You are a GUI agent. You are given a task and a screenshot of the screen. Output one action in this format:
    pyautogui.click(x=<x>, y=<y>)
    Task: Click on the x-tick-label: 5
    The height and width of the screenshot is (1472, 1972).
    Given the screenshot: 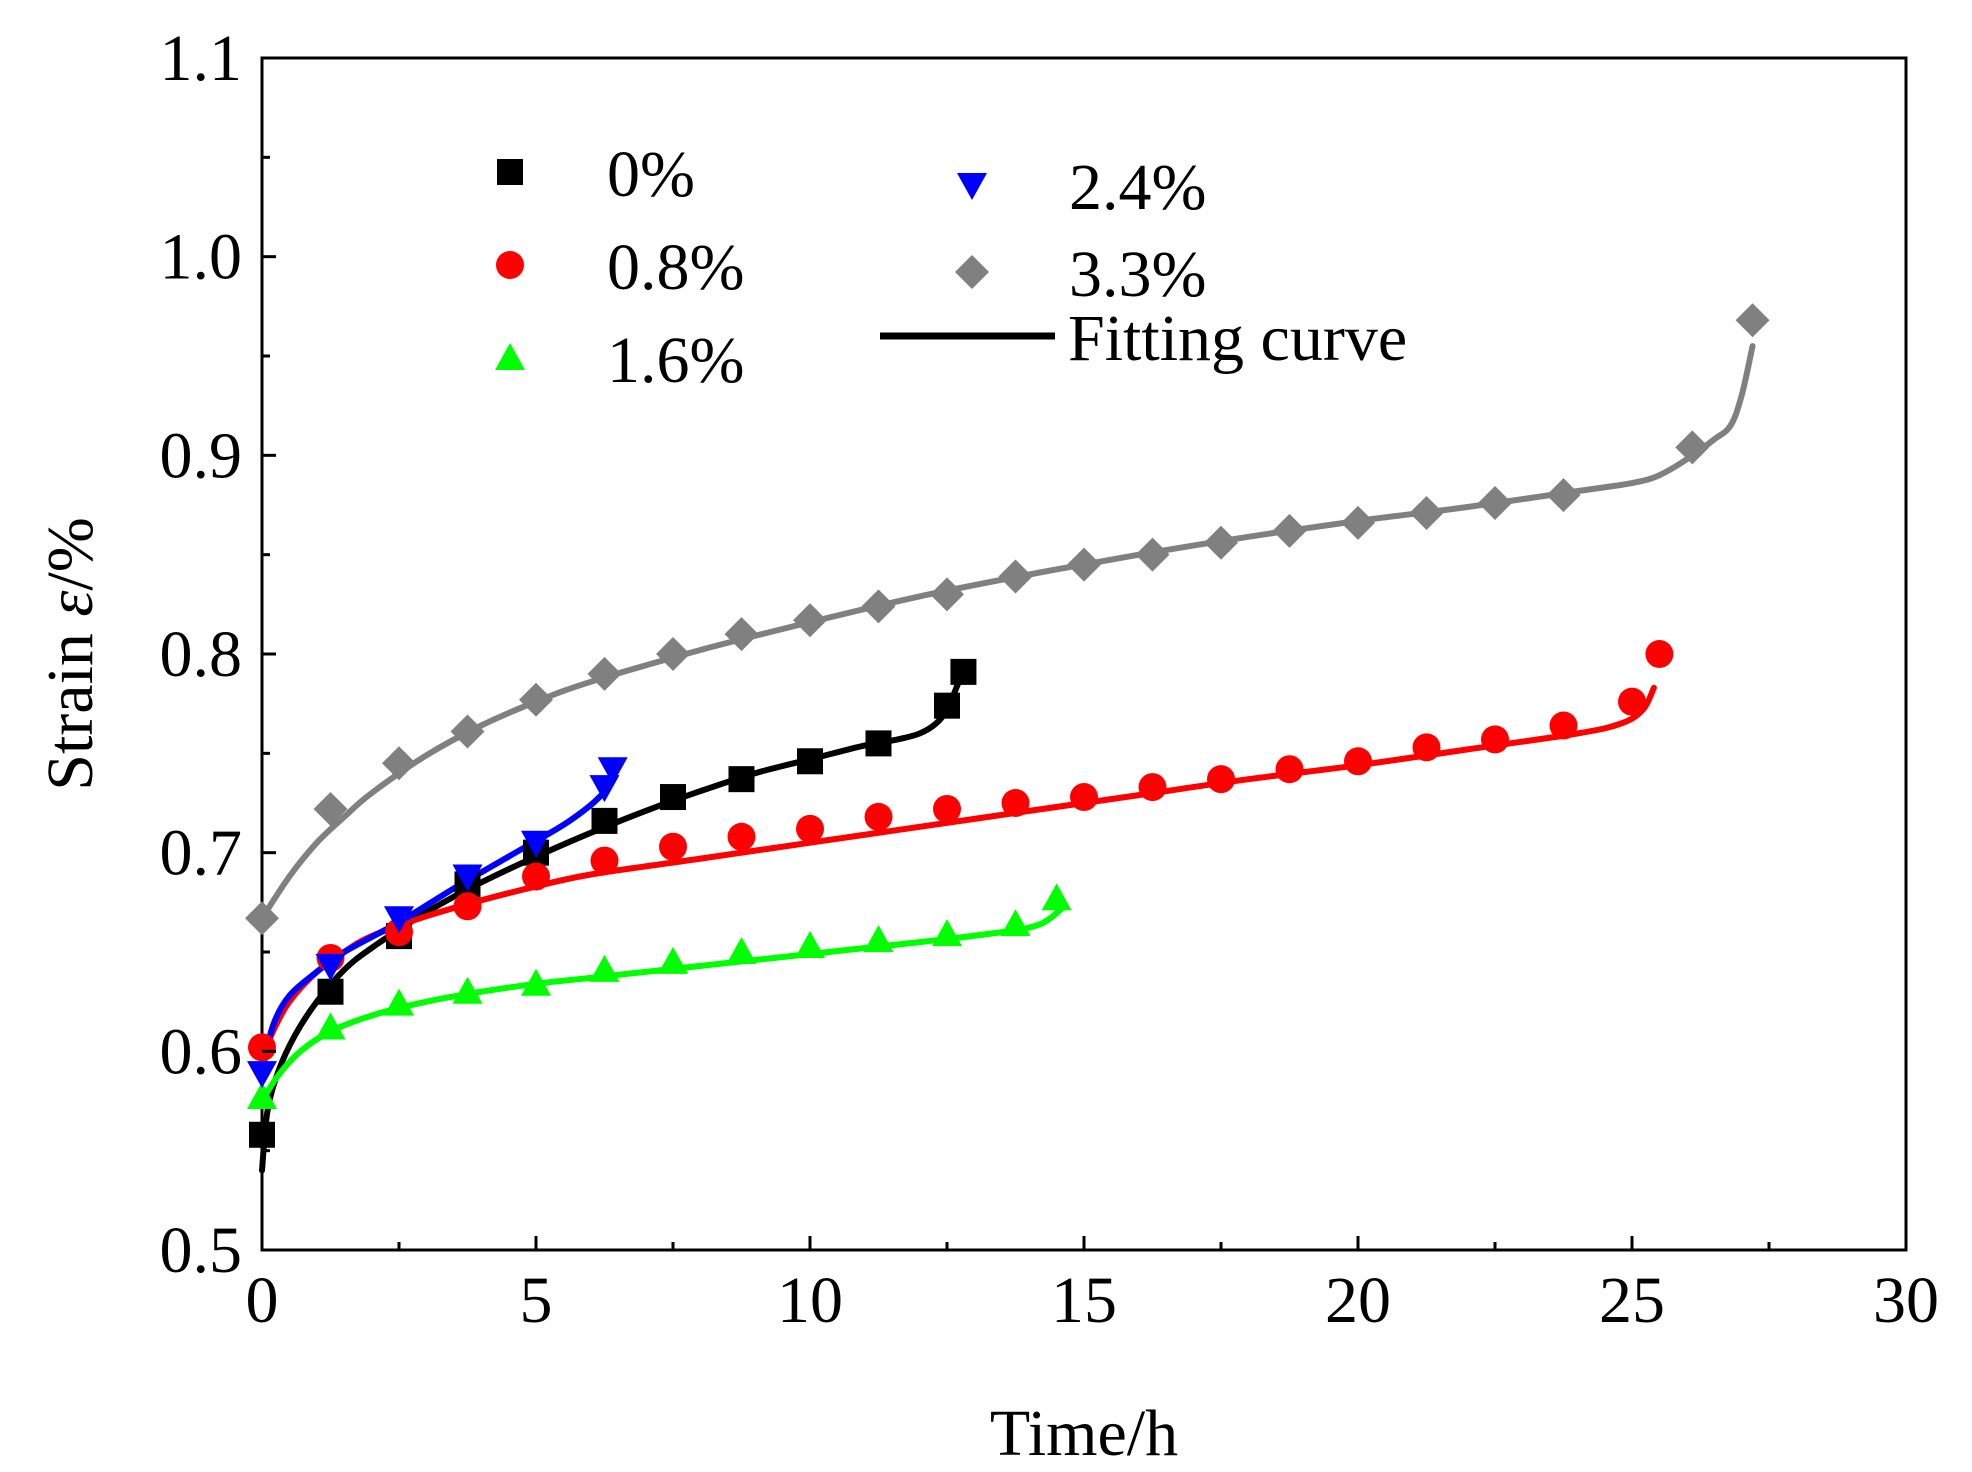 What is the action you would take?
    pyautogui.click(x=536, y=1300)
    